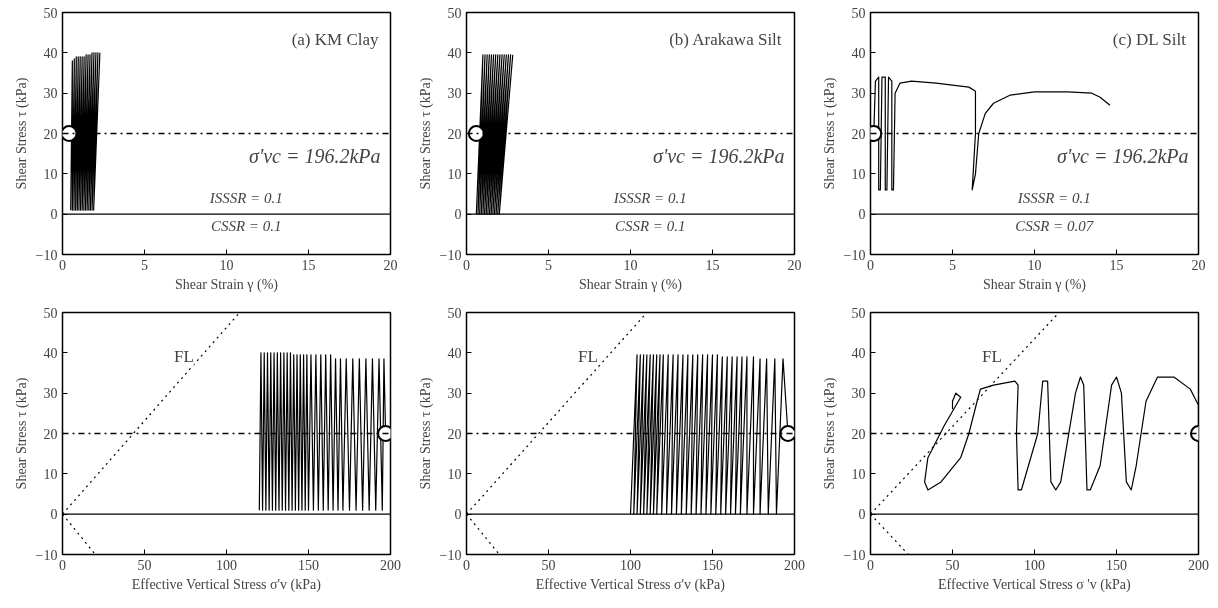  Describe the element at coordinates (335, 39) in the screenshot. I see `text: (a) KM Clay` at that location.